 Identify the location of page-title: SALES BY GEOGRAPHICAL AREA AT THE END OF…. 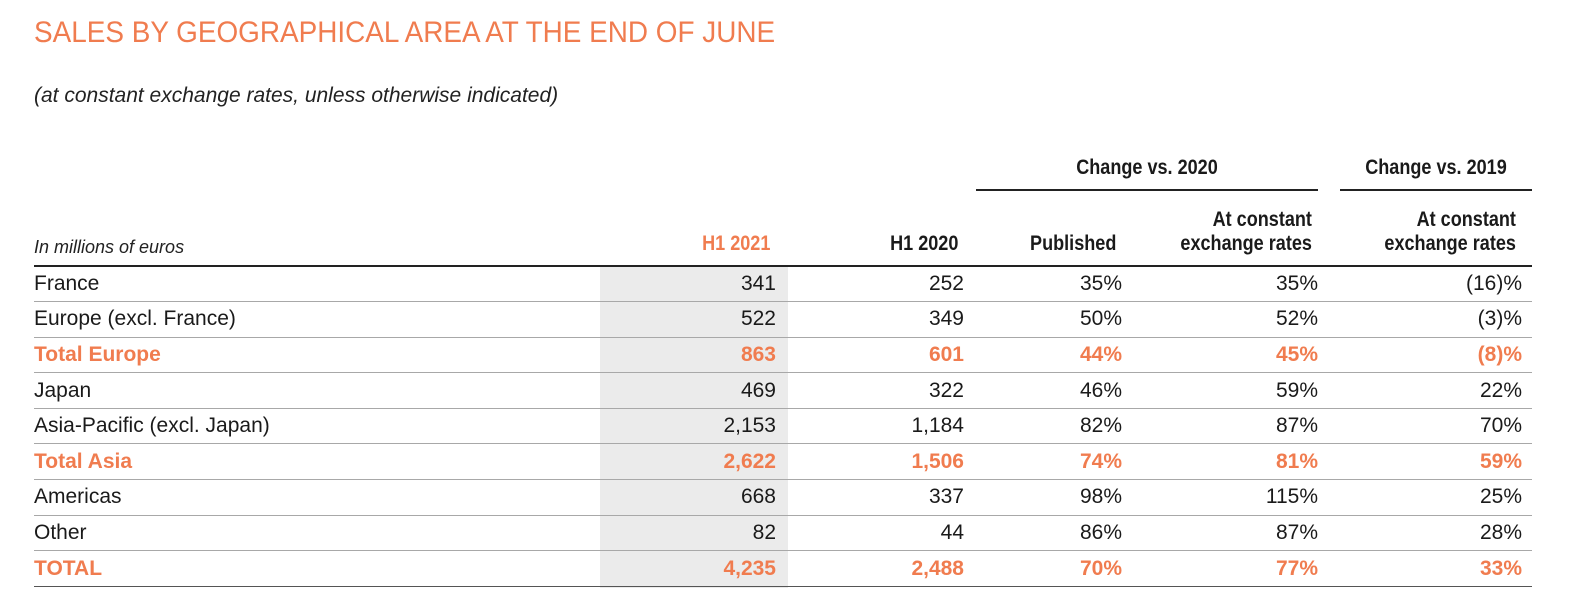
(405, 32).